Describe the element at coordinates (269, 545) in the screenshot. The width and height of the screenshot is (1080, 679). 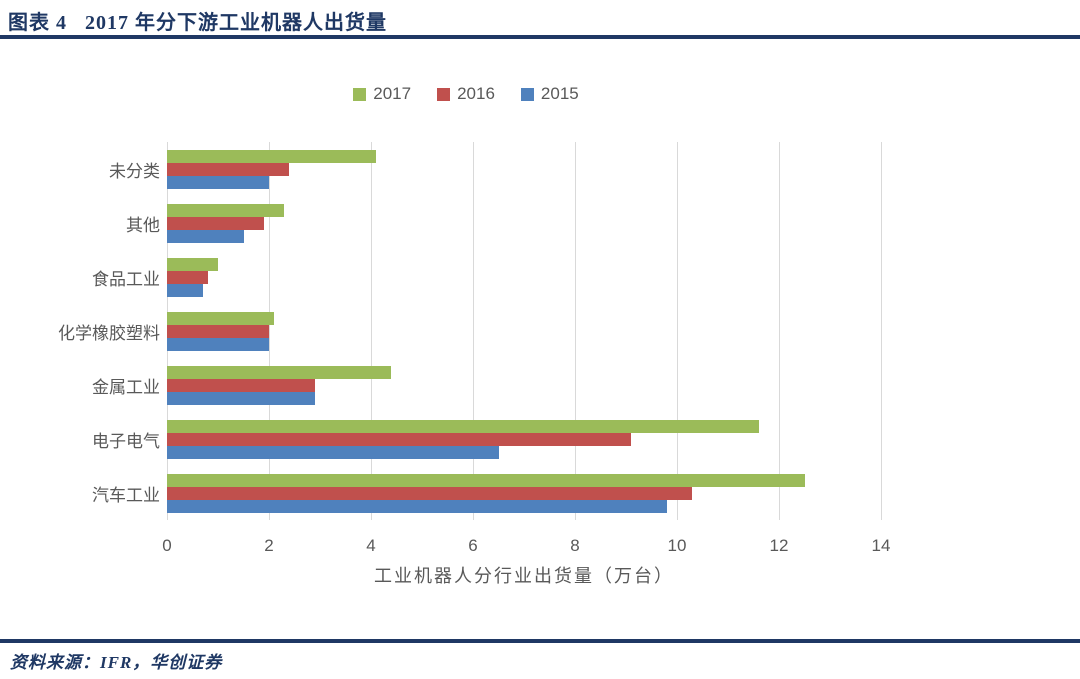
I see `x-tick-label: 2` at that location.